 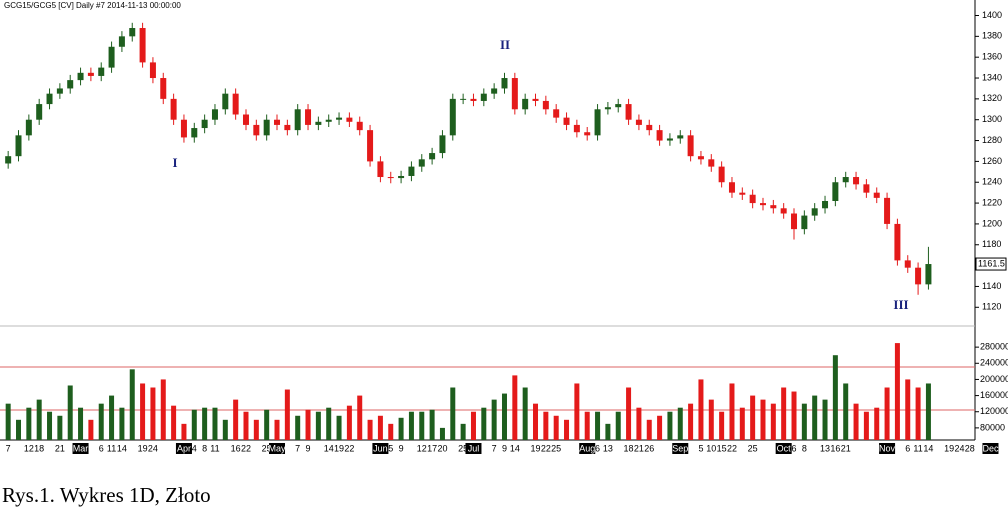 I want to click on volume-tick-label: 200000, so click(x=994, y=379).